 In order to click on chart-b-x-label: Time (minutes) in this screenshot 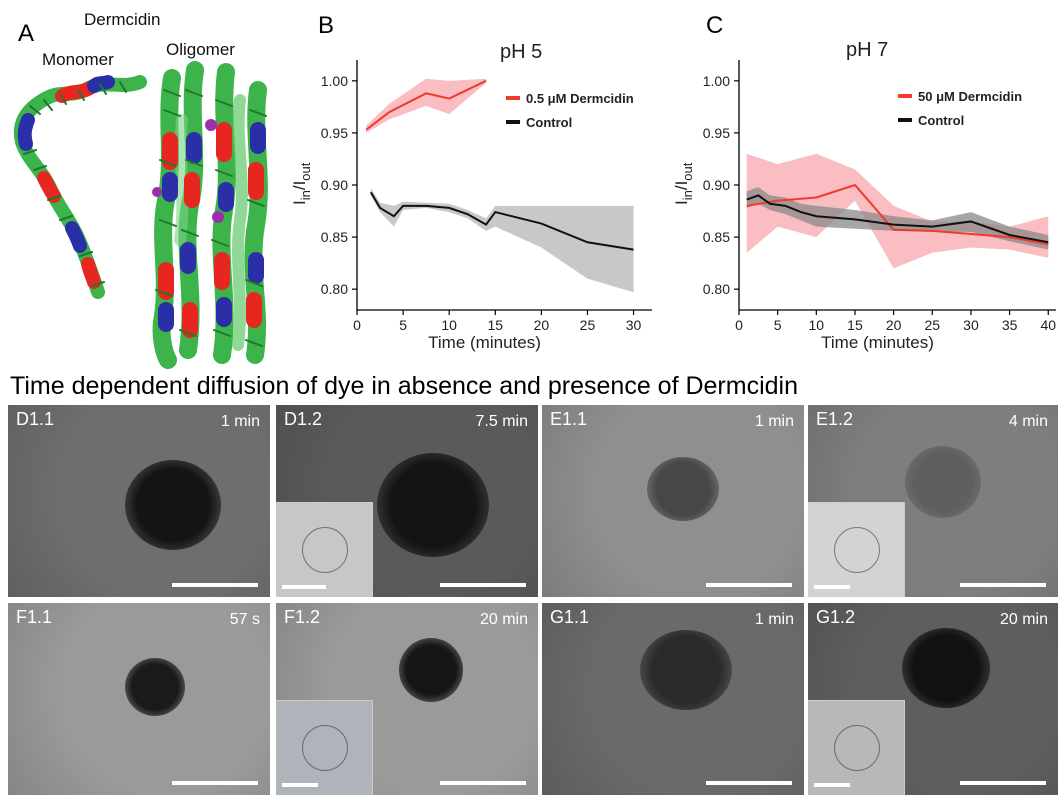, I will do `click(484, 342)`.